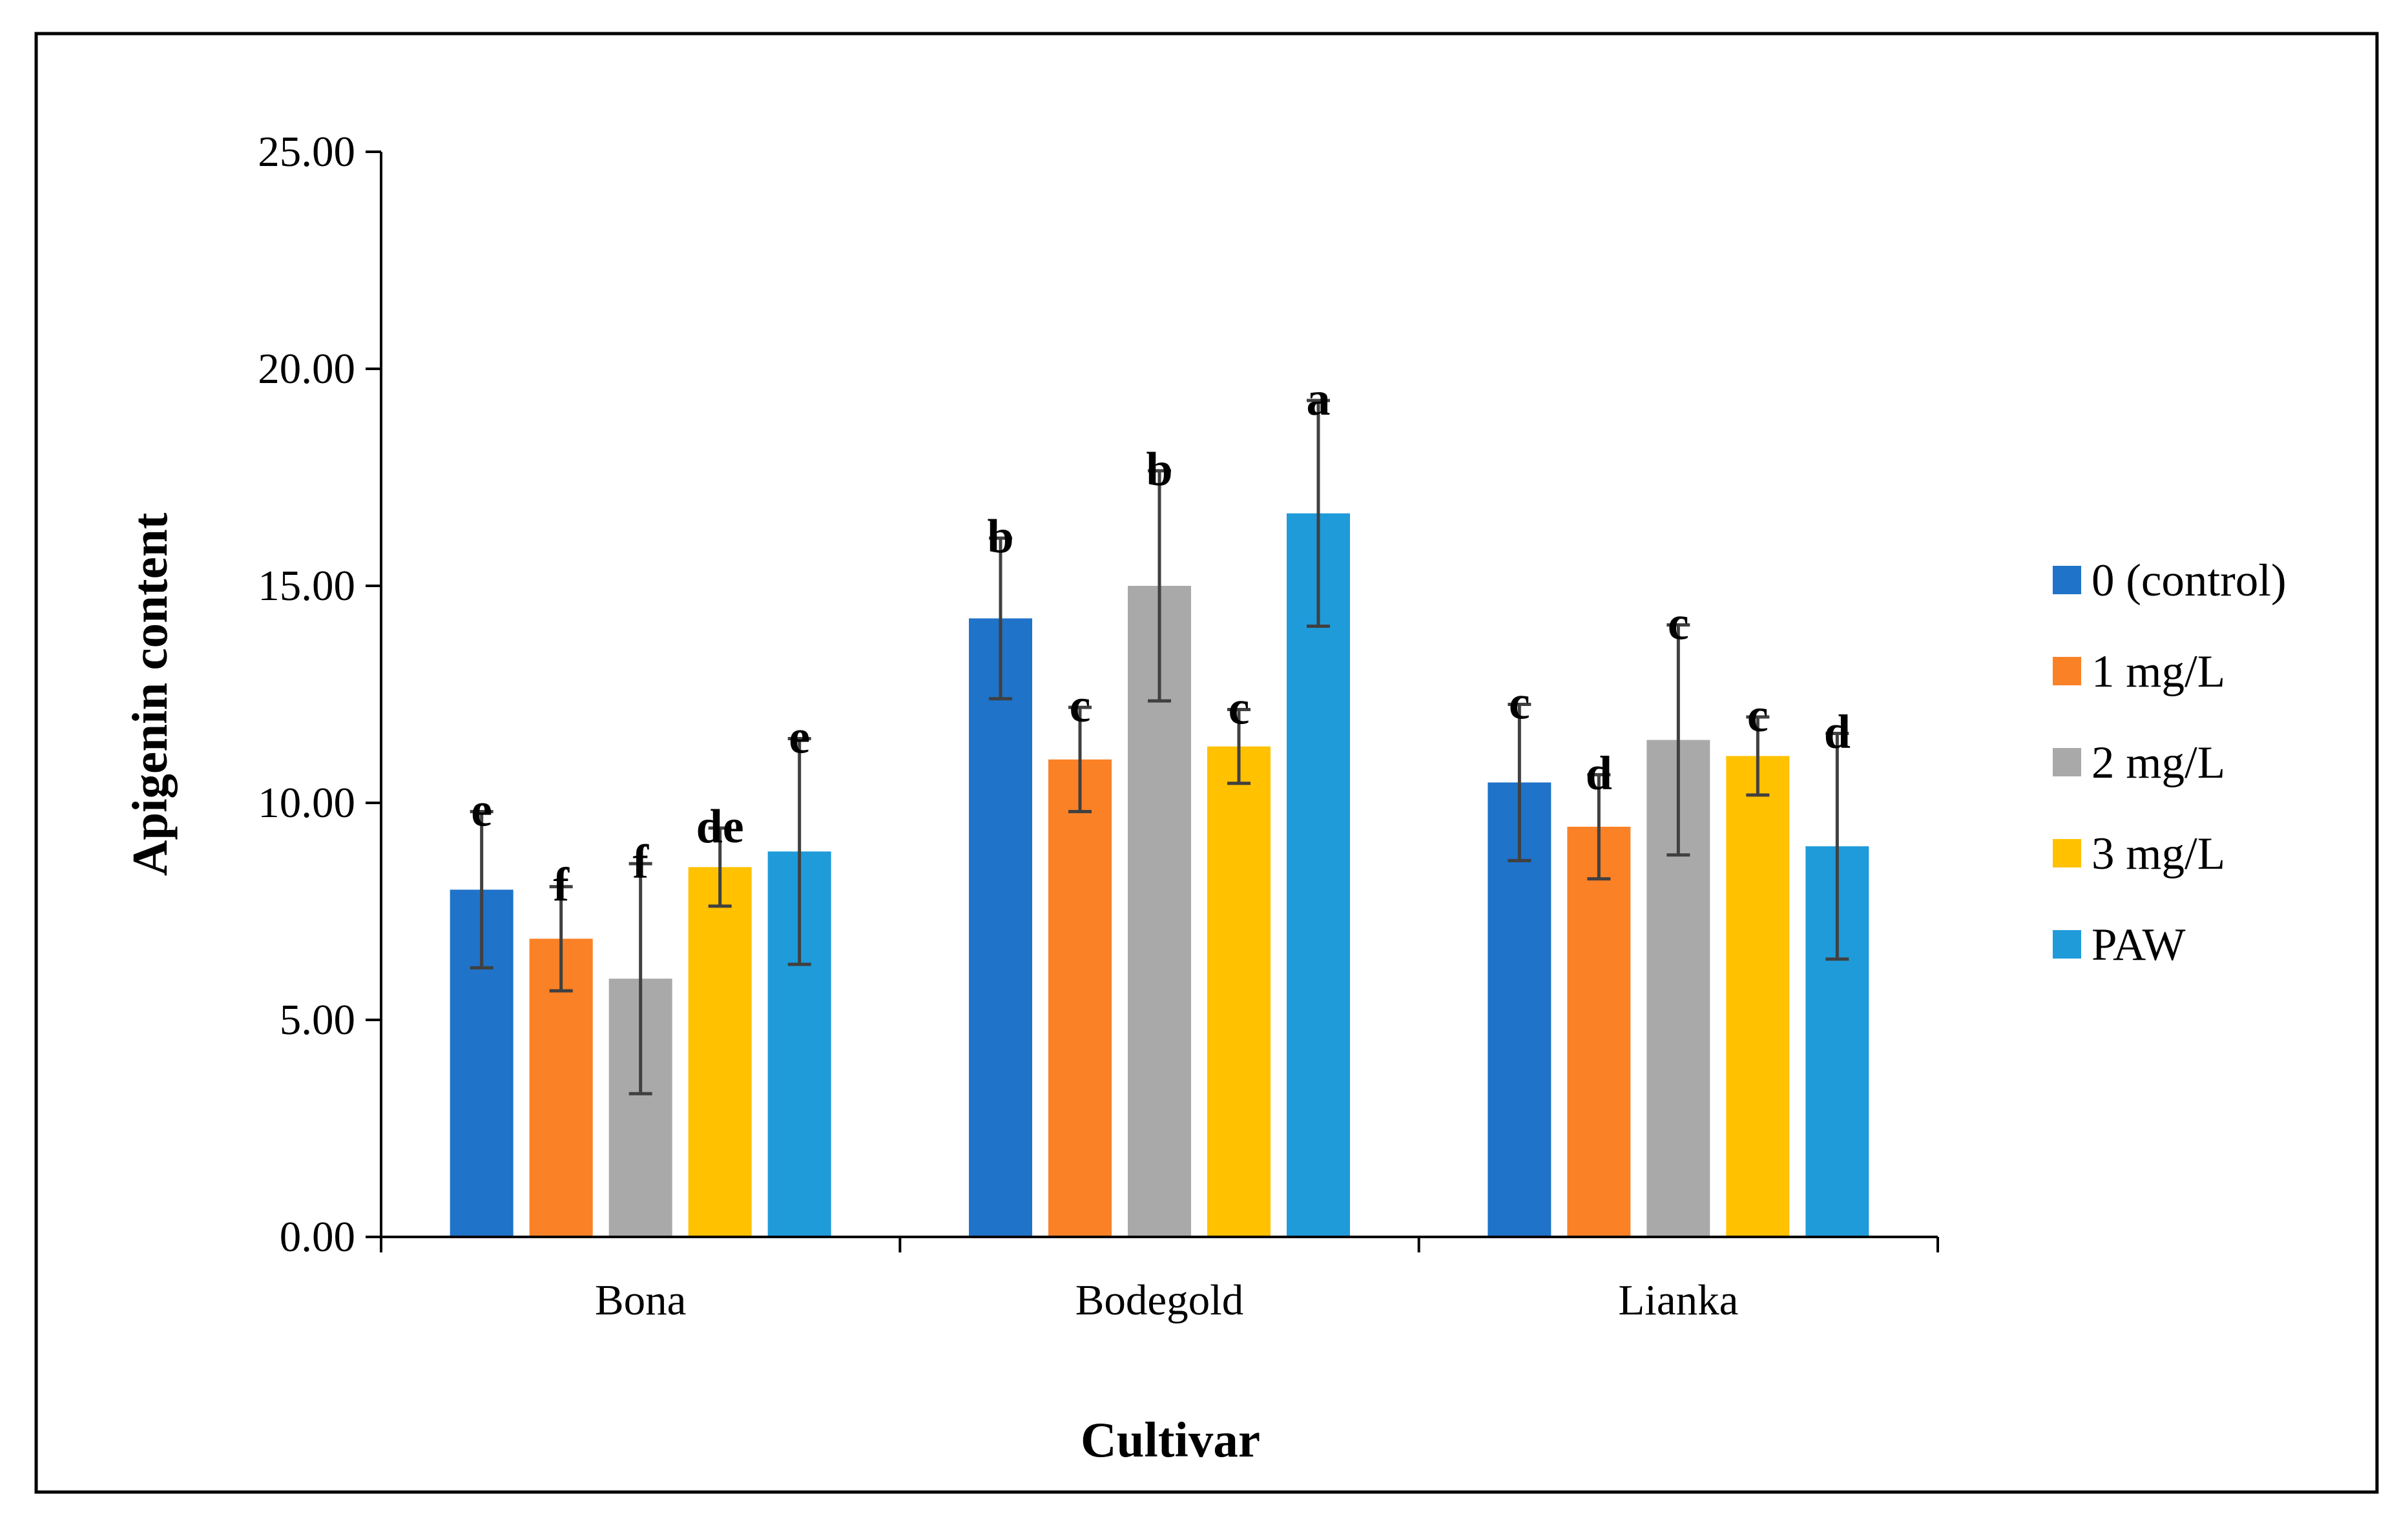 The width and height of the screenshot is (2408, 1525). Describe the element at coordinates (1170, 1440) in the screenshot. I see `x-axis-title: Cultivar` at that location.